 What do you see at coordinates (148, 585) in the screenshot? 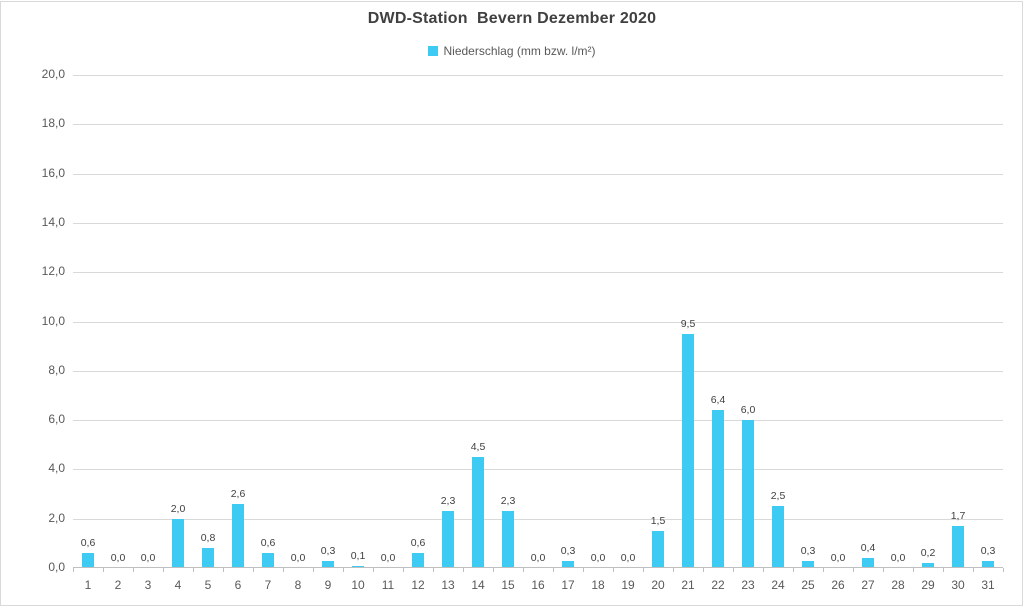
I see `x-tick-label: 3` at bounding box center [148, 585].